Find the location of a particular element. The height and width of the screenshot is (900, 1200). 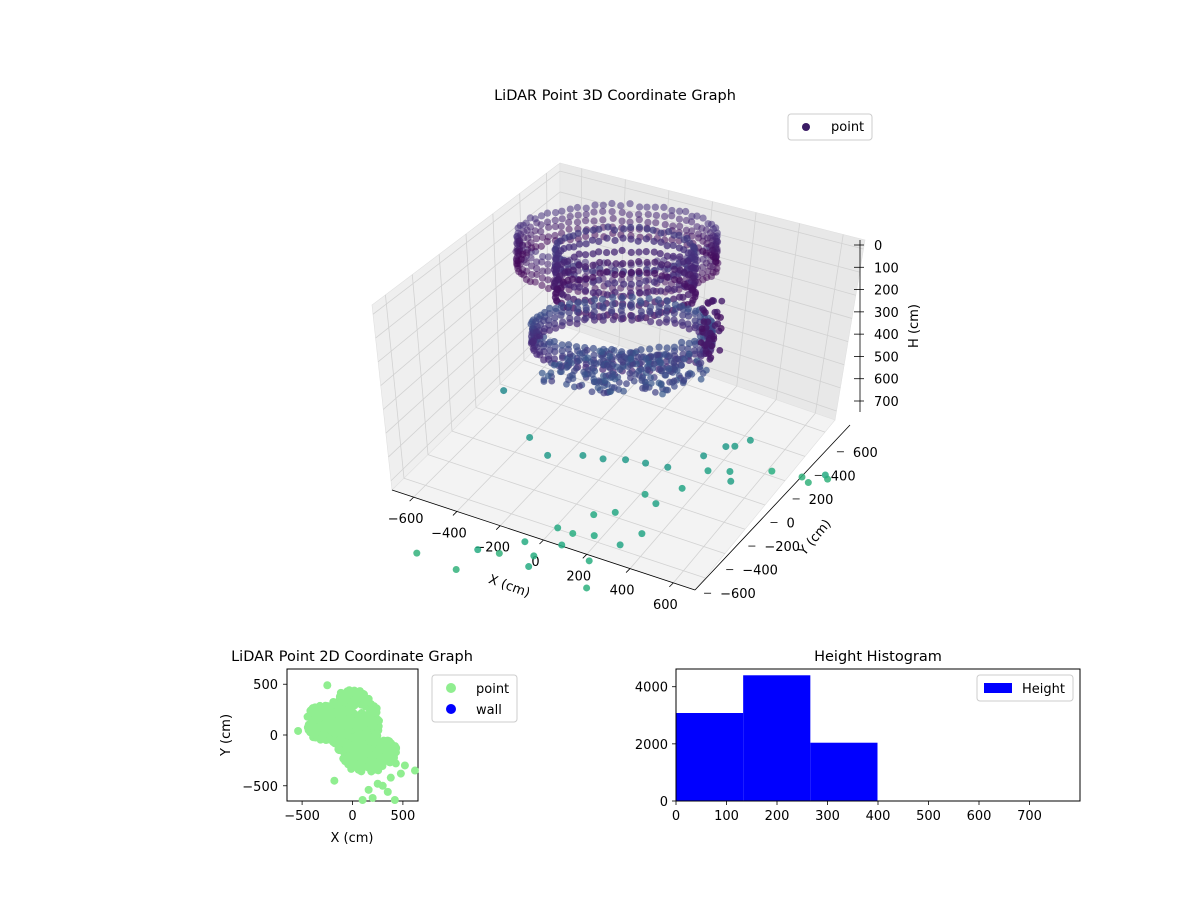

x-tick-label-3d: 200 is located at coordinates (578, 576).